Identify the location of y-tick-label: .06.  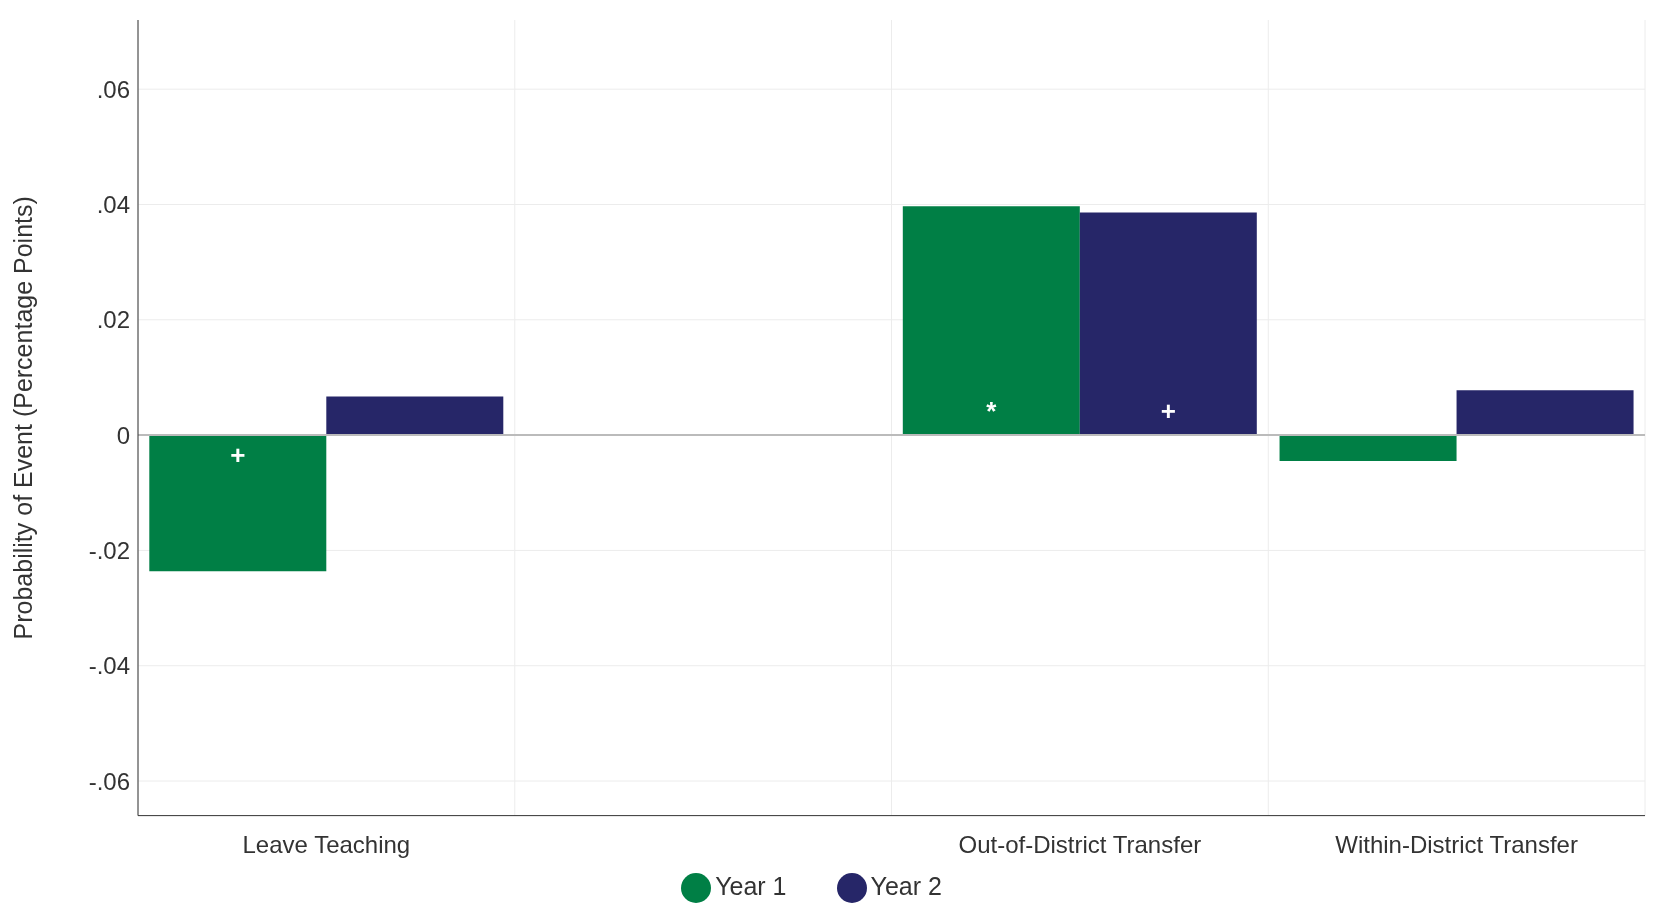
(113, 89).